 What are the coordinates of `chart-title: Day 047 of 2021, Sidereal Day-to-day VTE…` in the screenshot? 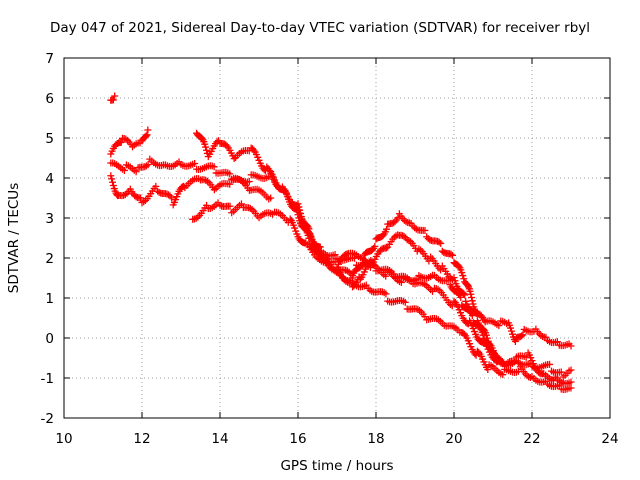 It's located at (320, 28).